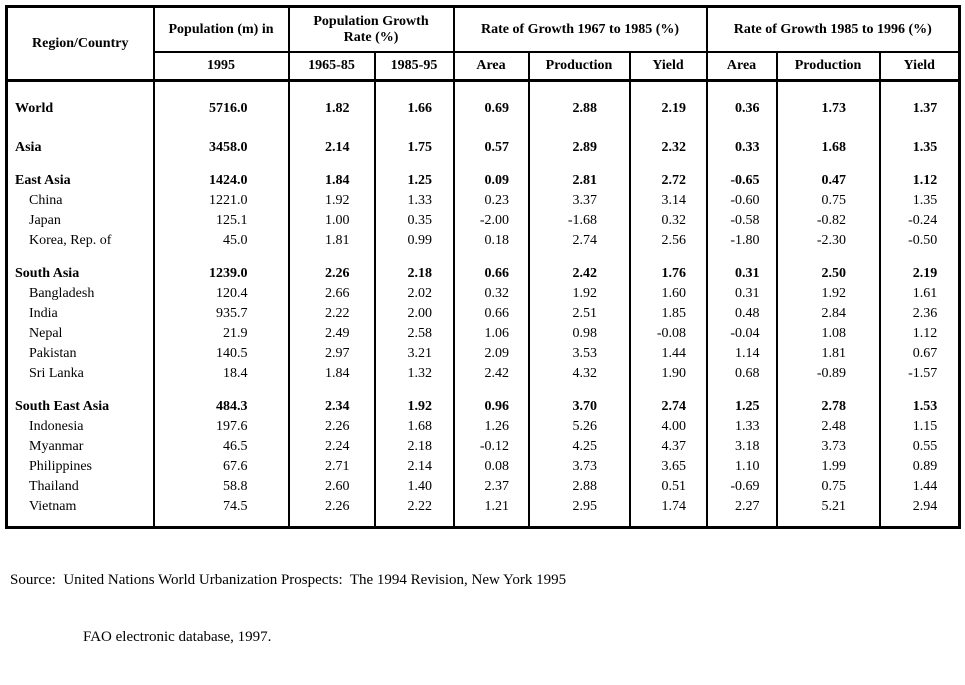 This screenshot has width=965, height=685. What do you see at coordinates (497, 180) in the screenshot?
I see `value-text: 0.09` at bounding box center [497, 180].